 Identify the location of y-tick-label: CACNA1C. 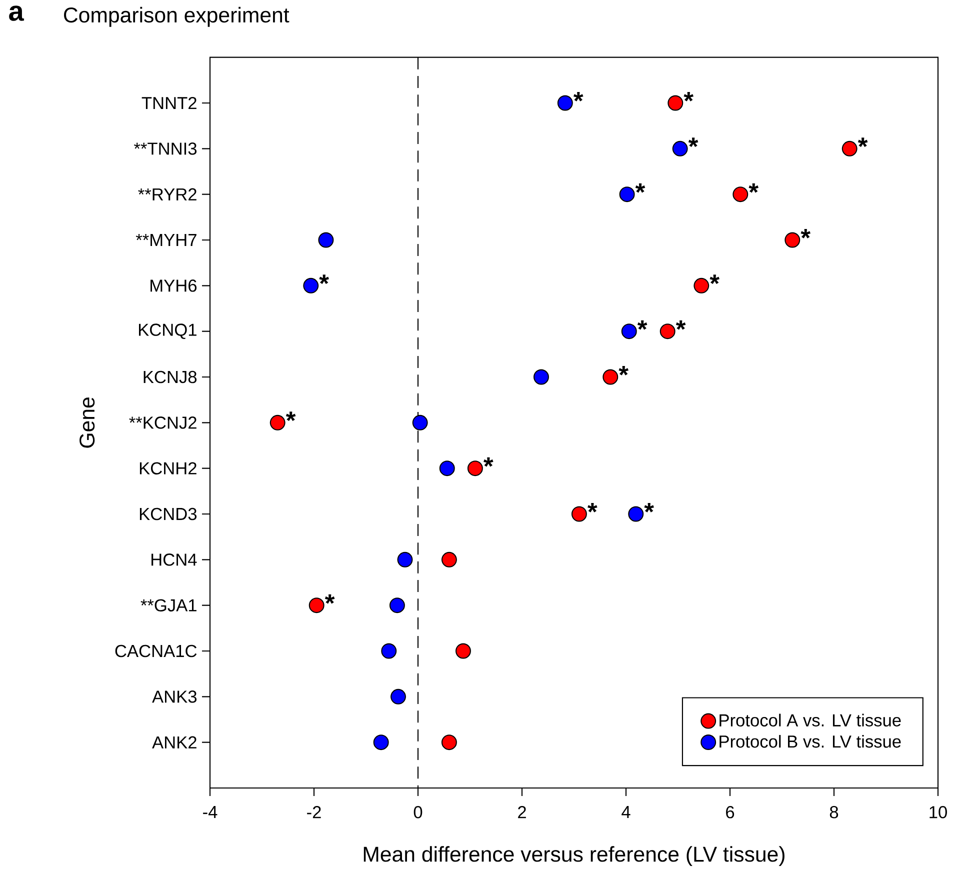
(156, 651).